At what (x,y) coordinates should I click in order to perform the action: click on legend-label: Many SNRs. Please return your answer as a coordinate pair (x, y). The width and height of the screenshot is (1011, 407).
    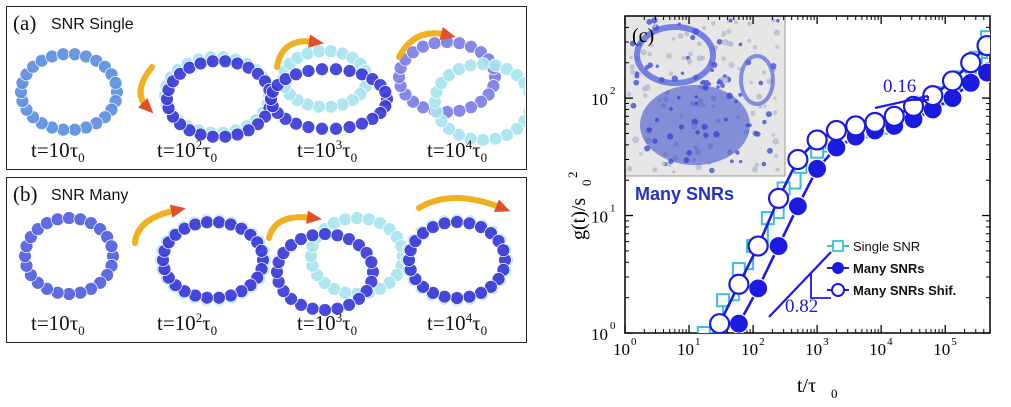
    Looking at the image, I should click on (889, 268).